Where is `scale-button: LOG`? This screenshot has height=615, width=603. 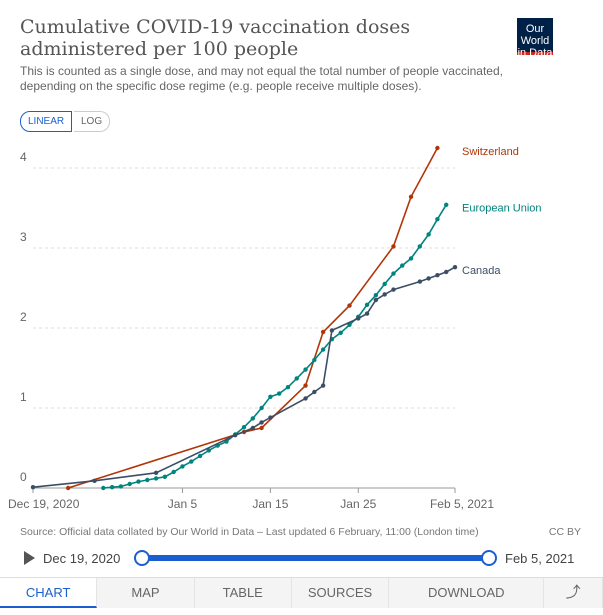
scale-button: LOG is located at coordinates (92, 121).